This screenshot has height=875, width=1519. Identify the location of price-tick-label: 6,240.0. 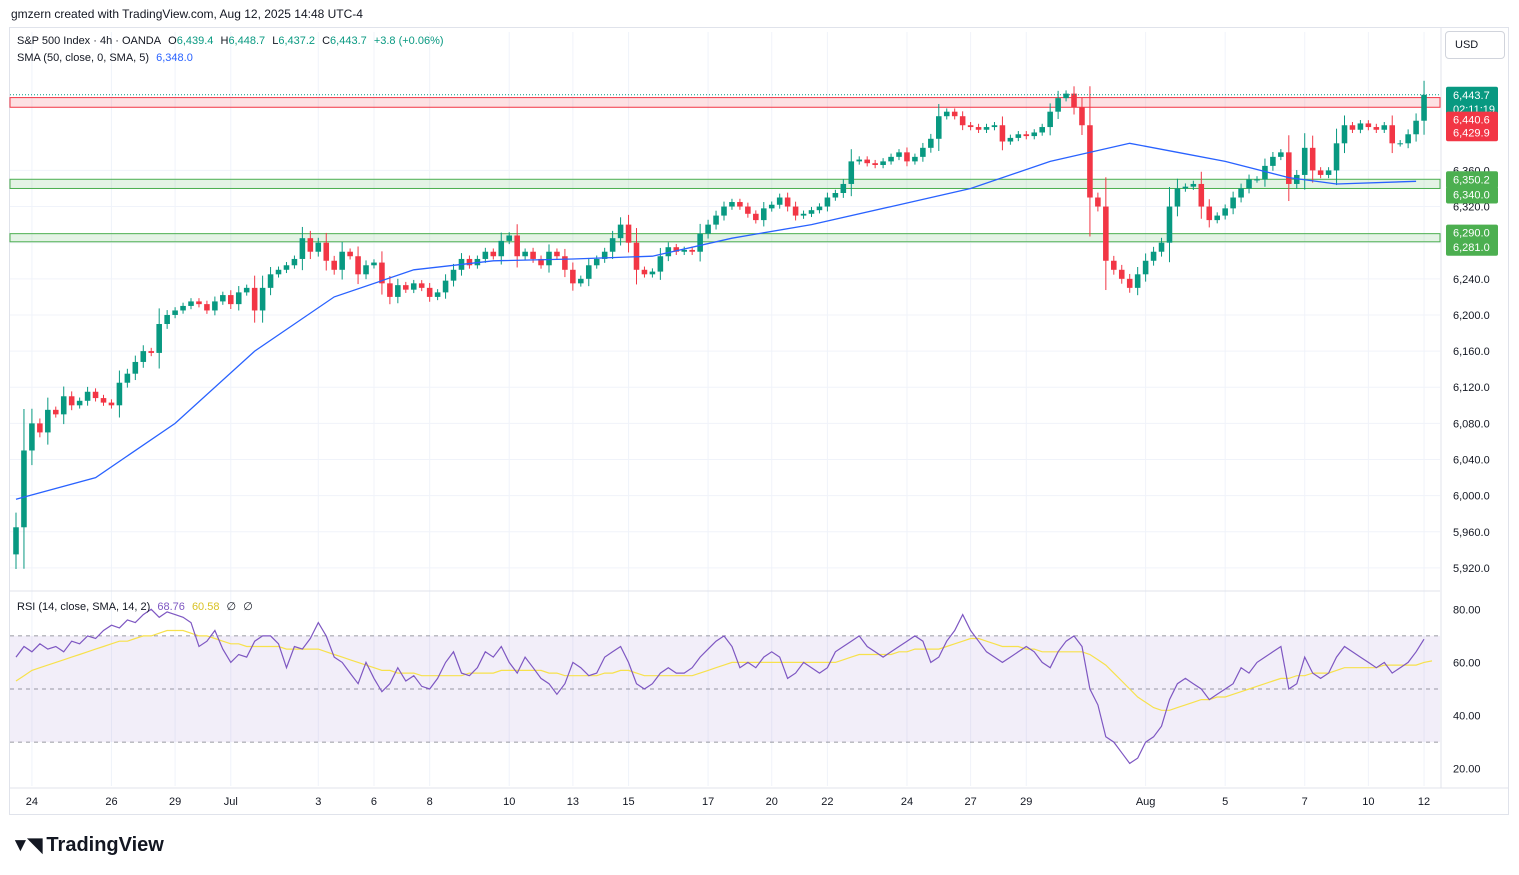
(1471, 280).